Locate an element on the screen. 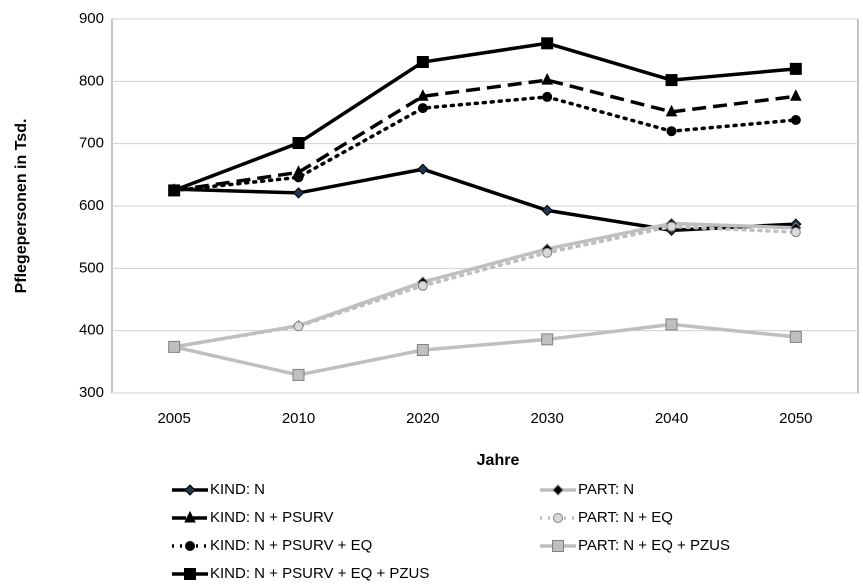 Image resolution: width=863 pixels, height=588 pixels. x-axis-title: Jahre is located at coordinates (498, 460).